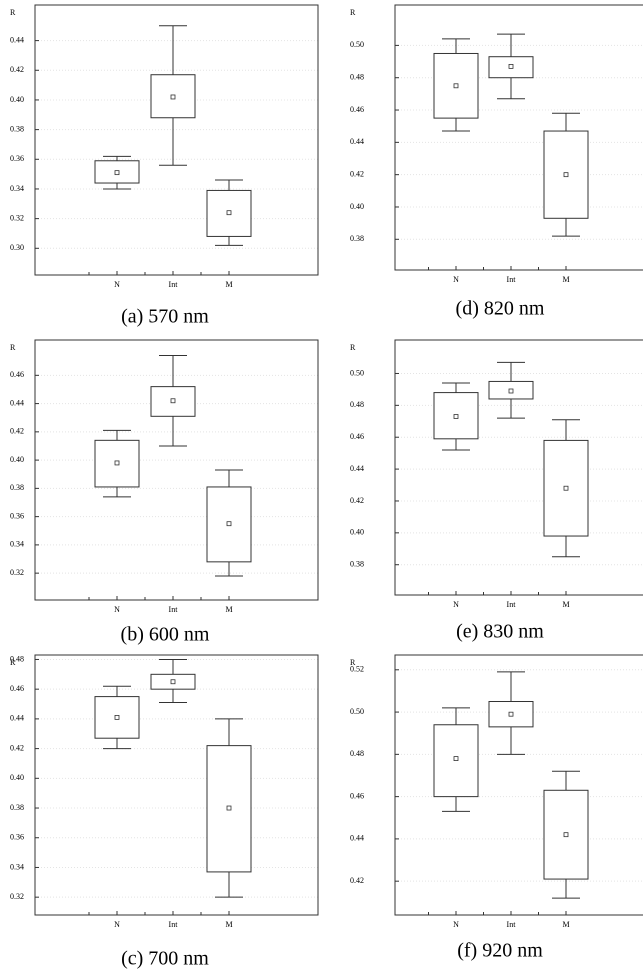 This screenshot has width=643, height=974. What do you see at coordinates (17, 247) in the screenshot?
I see `y-tick-label: 0.30` at bounding box center [17, 247].